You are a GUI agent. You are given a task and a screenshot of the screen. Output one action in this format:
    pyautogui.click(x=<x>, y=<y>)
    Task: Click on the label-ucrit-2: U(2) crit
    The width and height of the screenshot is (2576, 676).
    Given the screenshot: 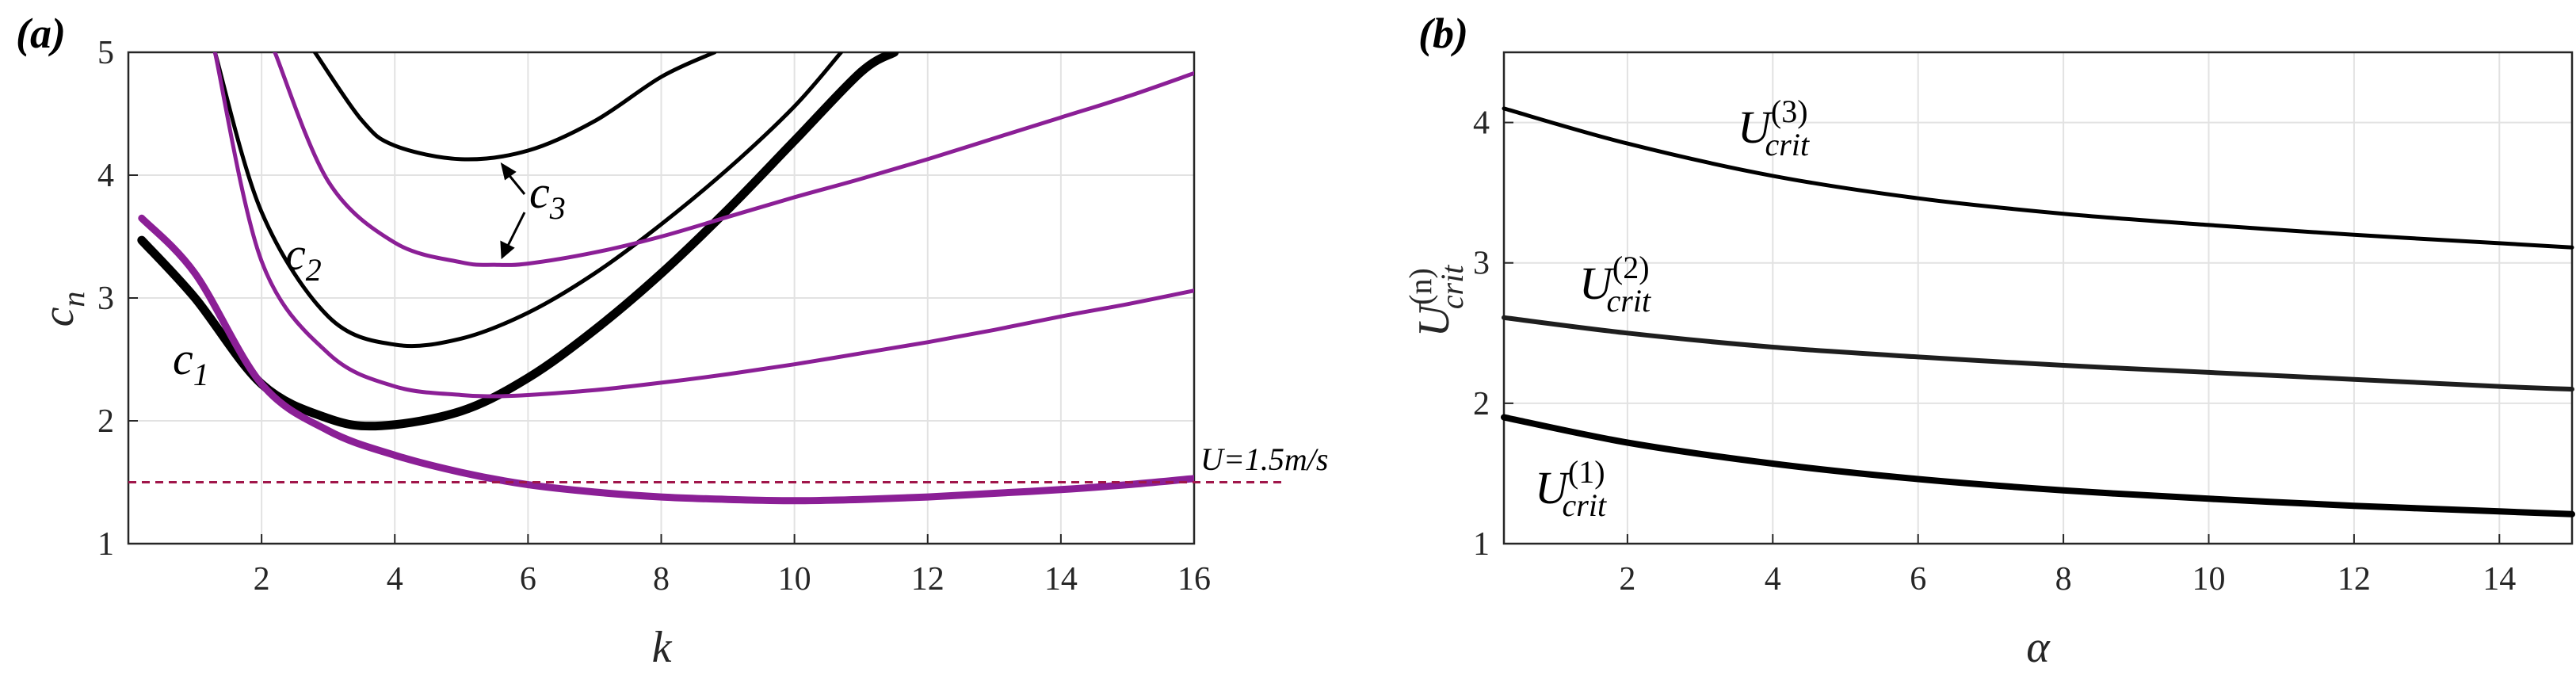 What is the action you would take?
    pyautogui.click(x=1615, y=285)
    